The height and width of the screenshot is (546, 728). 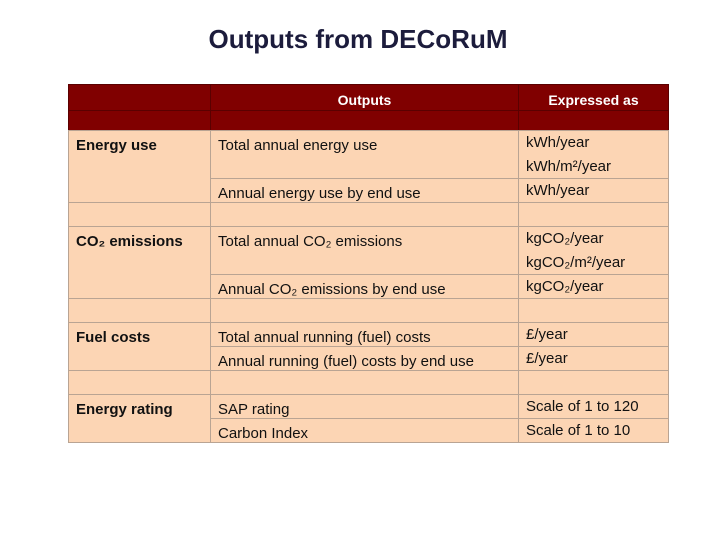 What do you see at coordinates (364, 334) in the screenshot?
I see `output-cell: Total annual running (fuel) costs` at bounding box center [364, 334].